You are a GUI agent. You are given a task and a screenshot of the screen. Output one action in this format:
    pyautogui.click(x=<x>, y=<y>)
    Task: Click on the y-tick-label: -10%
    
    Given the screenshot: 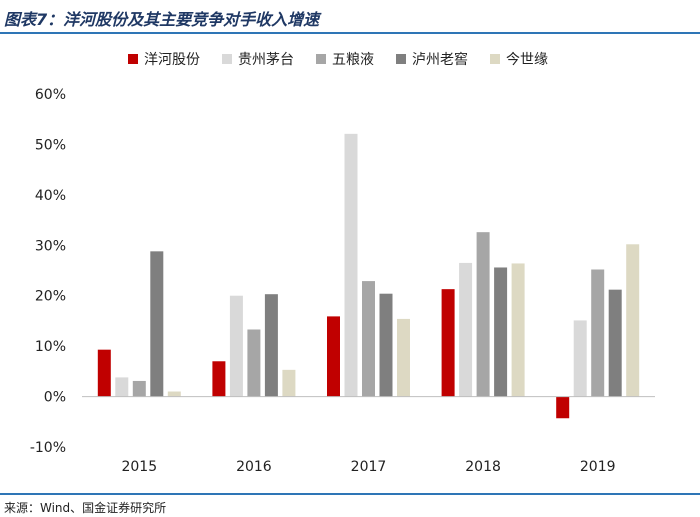 What is the action you would take?
    pyautogui.click(x=48, y=448)
    